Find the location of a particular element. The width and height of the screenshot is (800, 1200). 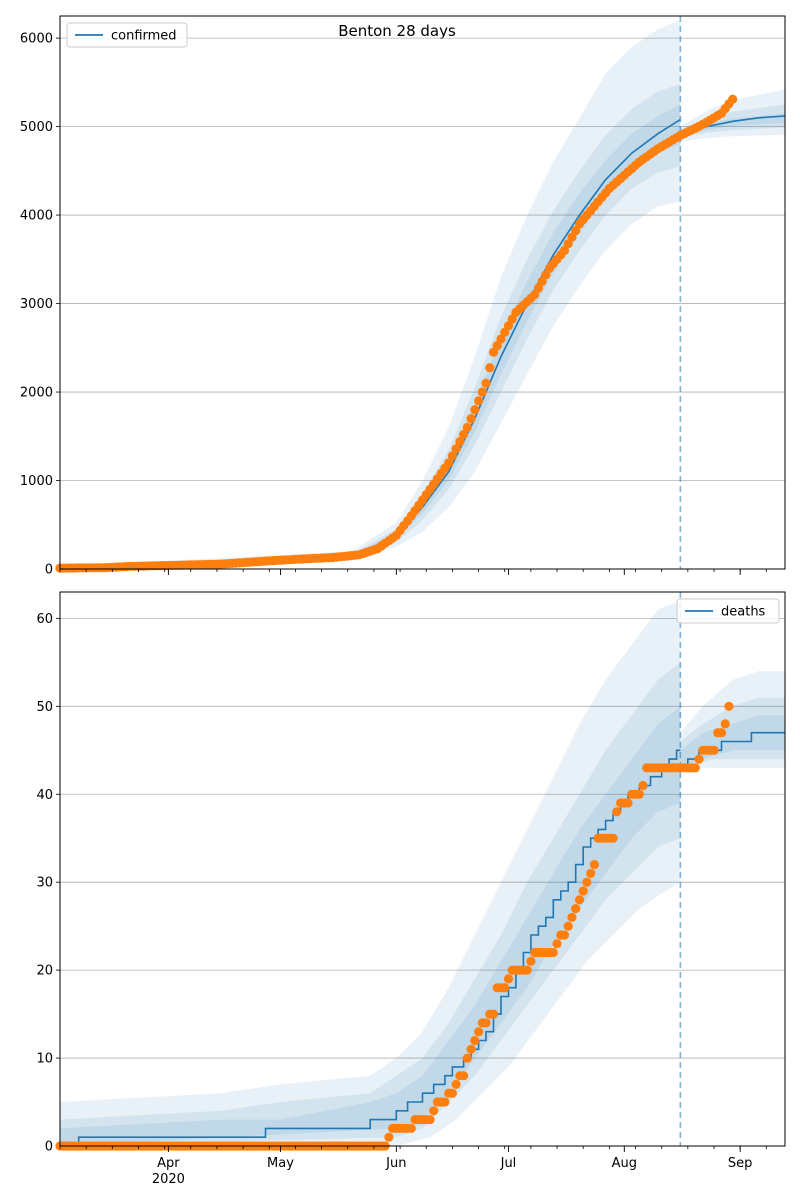

y-tick-label: 5000 is located at coordinates (36, 127).